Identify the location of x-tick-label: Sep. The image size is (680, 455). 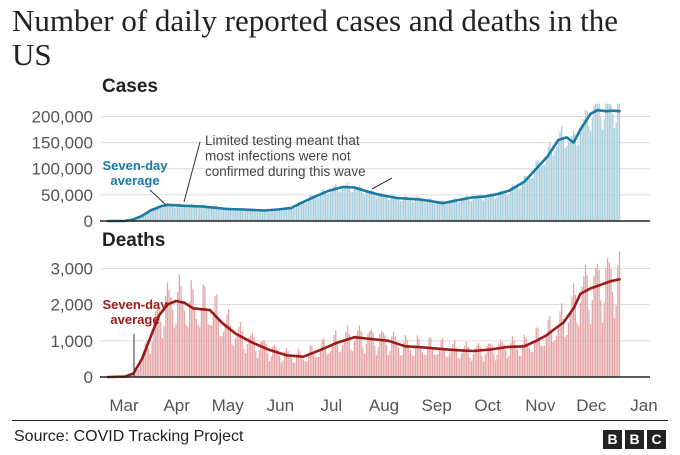
(437, 405).